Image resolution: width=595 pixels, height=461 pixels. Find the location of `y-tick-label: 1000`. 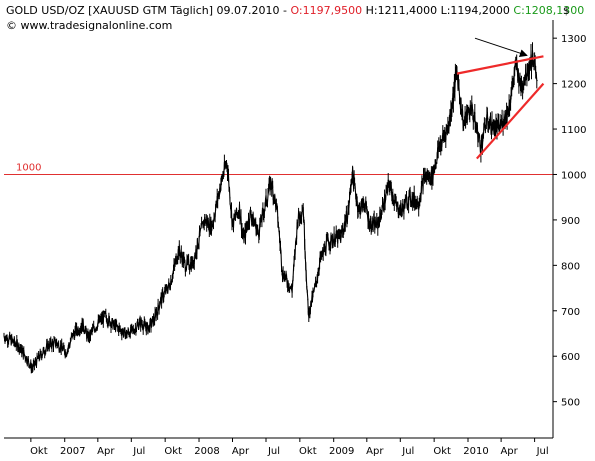

y-tick-label: 1000 is located at coordinates (573, 175).